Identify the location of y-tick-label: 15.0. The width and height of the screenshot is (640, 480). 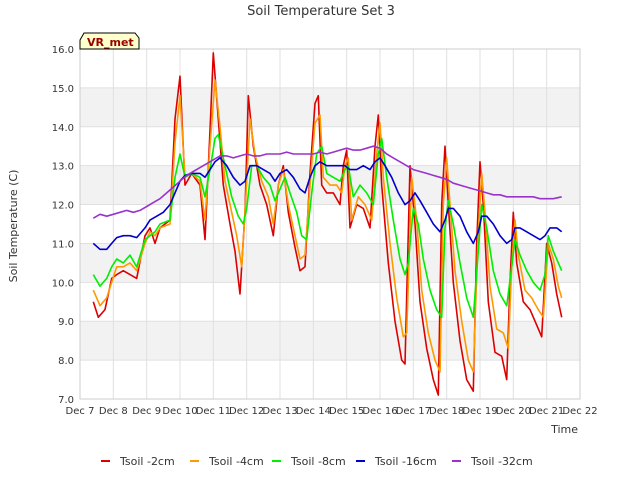
(63, 89).